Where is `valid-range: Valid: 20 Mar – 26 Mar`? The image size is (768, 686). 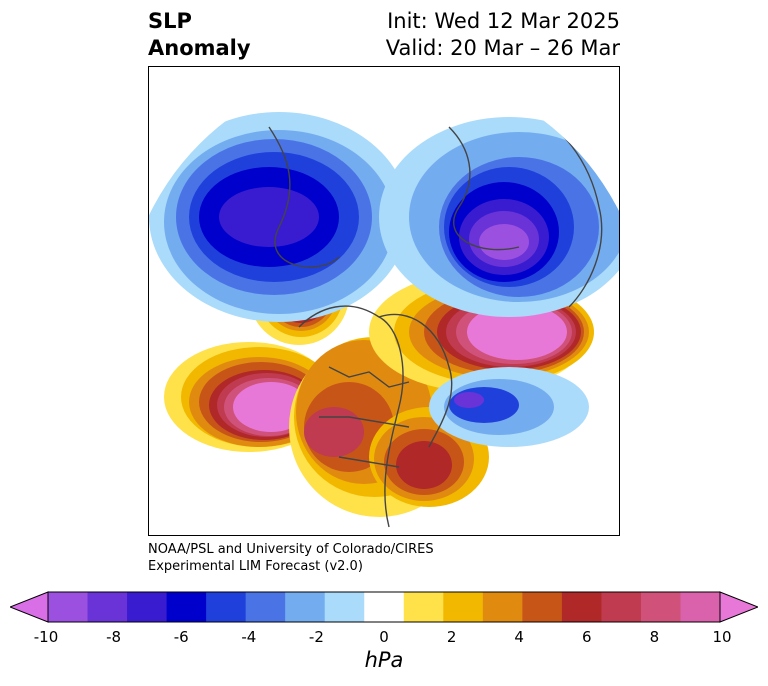
valid-range: Valid: 20 Mar – 26 Mar is located at coordinates (502, 48).